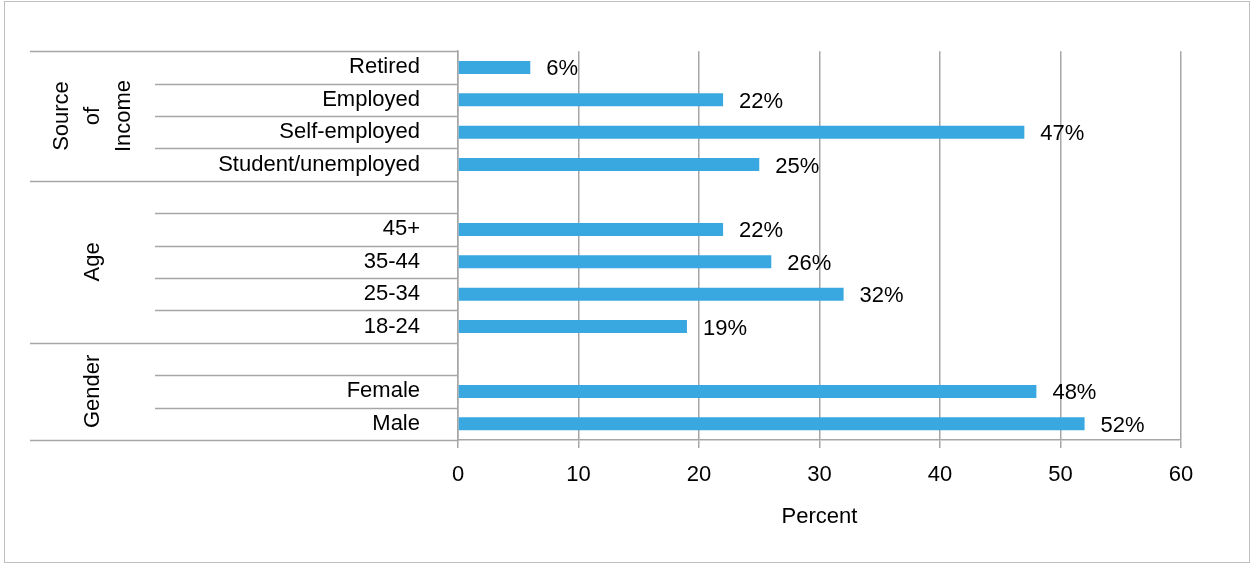  I want to click on y-tick-label: Retired, so click(384, 66).